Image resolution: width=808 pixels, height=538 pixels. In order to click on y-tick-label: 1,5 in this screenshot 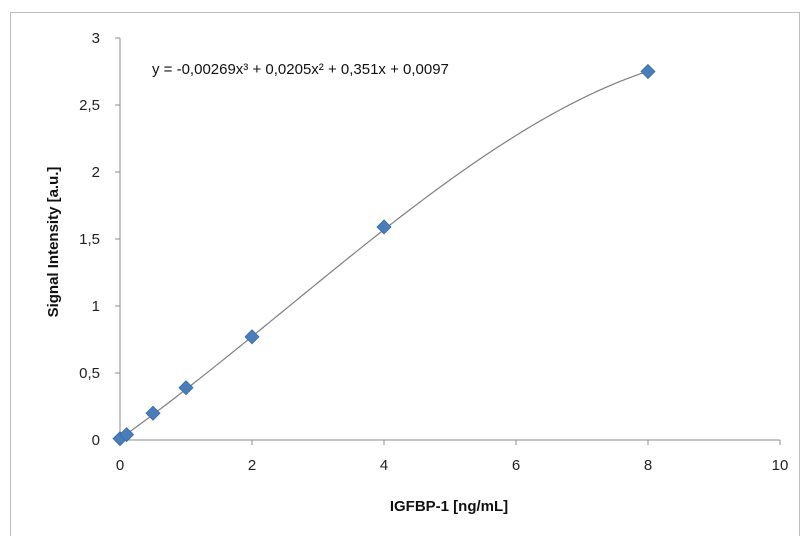, I will do `click(89, 239)`.